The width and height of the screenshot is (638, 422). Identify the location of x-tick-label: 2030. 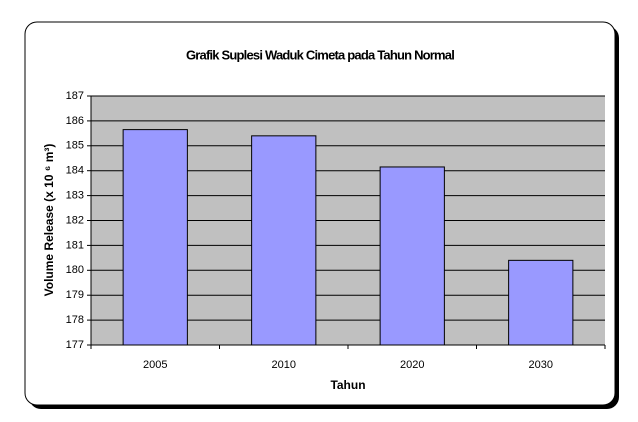
(541, 365).